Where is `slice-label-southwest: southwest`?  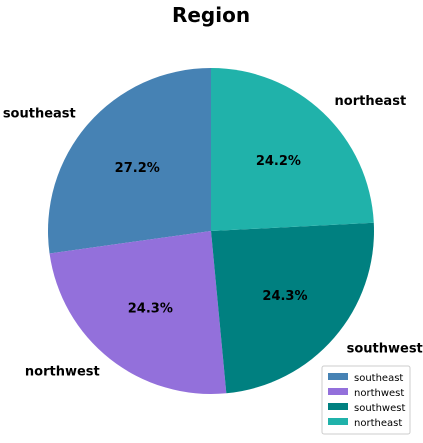
slice-label-southwest: southwest is located at coordinates (385, 348).